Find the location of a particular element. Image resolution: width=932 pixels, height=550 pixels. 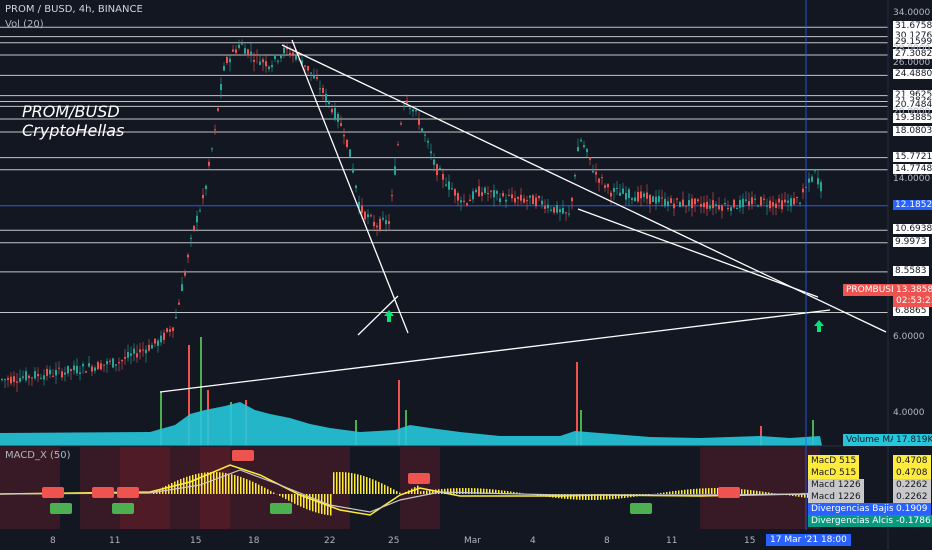

volume-indicator-label: Vol (20) is located at coordinates (24, 24).